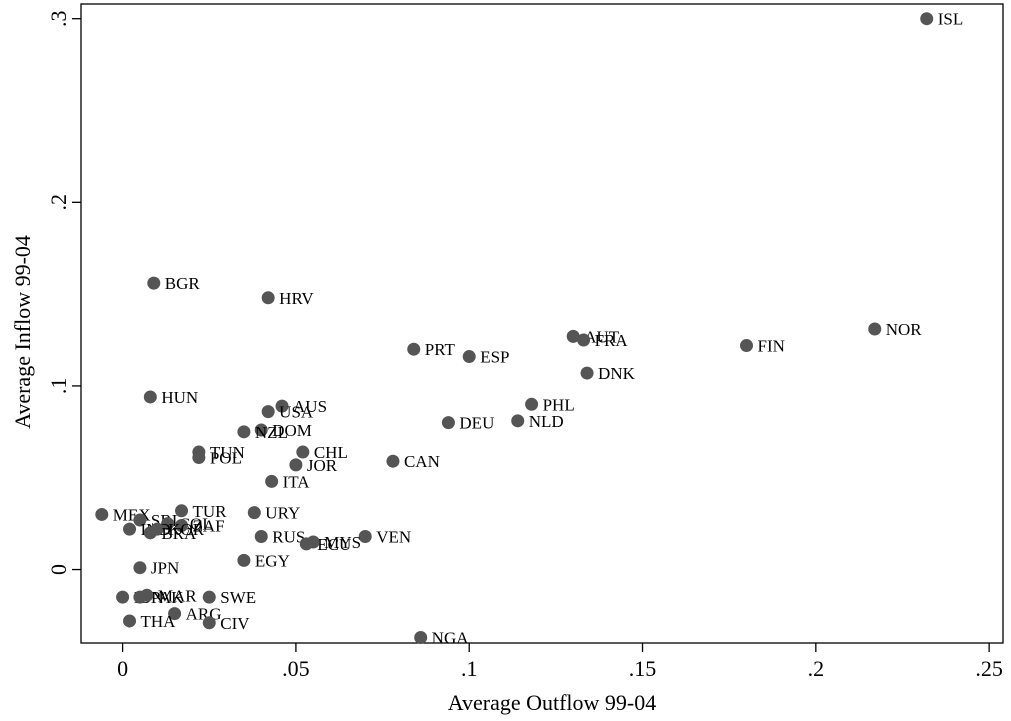 Image resolution: width=1011 pixels, height=721 pixels. What do you see at coordinates (422, 461) in the screenshot?
I see `point-label: CAN` at bounding box center [422, 461].